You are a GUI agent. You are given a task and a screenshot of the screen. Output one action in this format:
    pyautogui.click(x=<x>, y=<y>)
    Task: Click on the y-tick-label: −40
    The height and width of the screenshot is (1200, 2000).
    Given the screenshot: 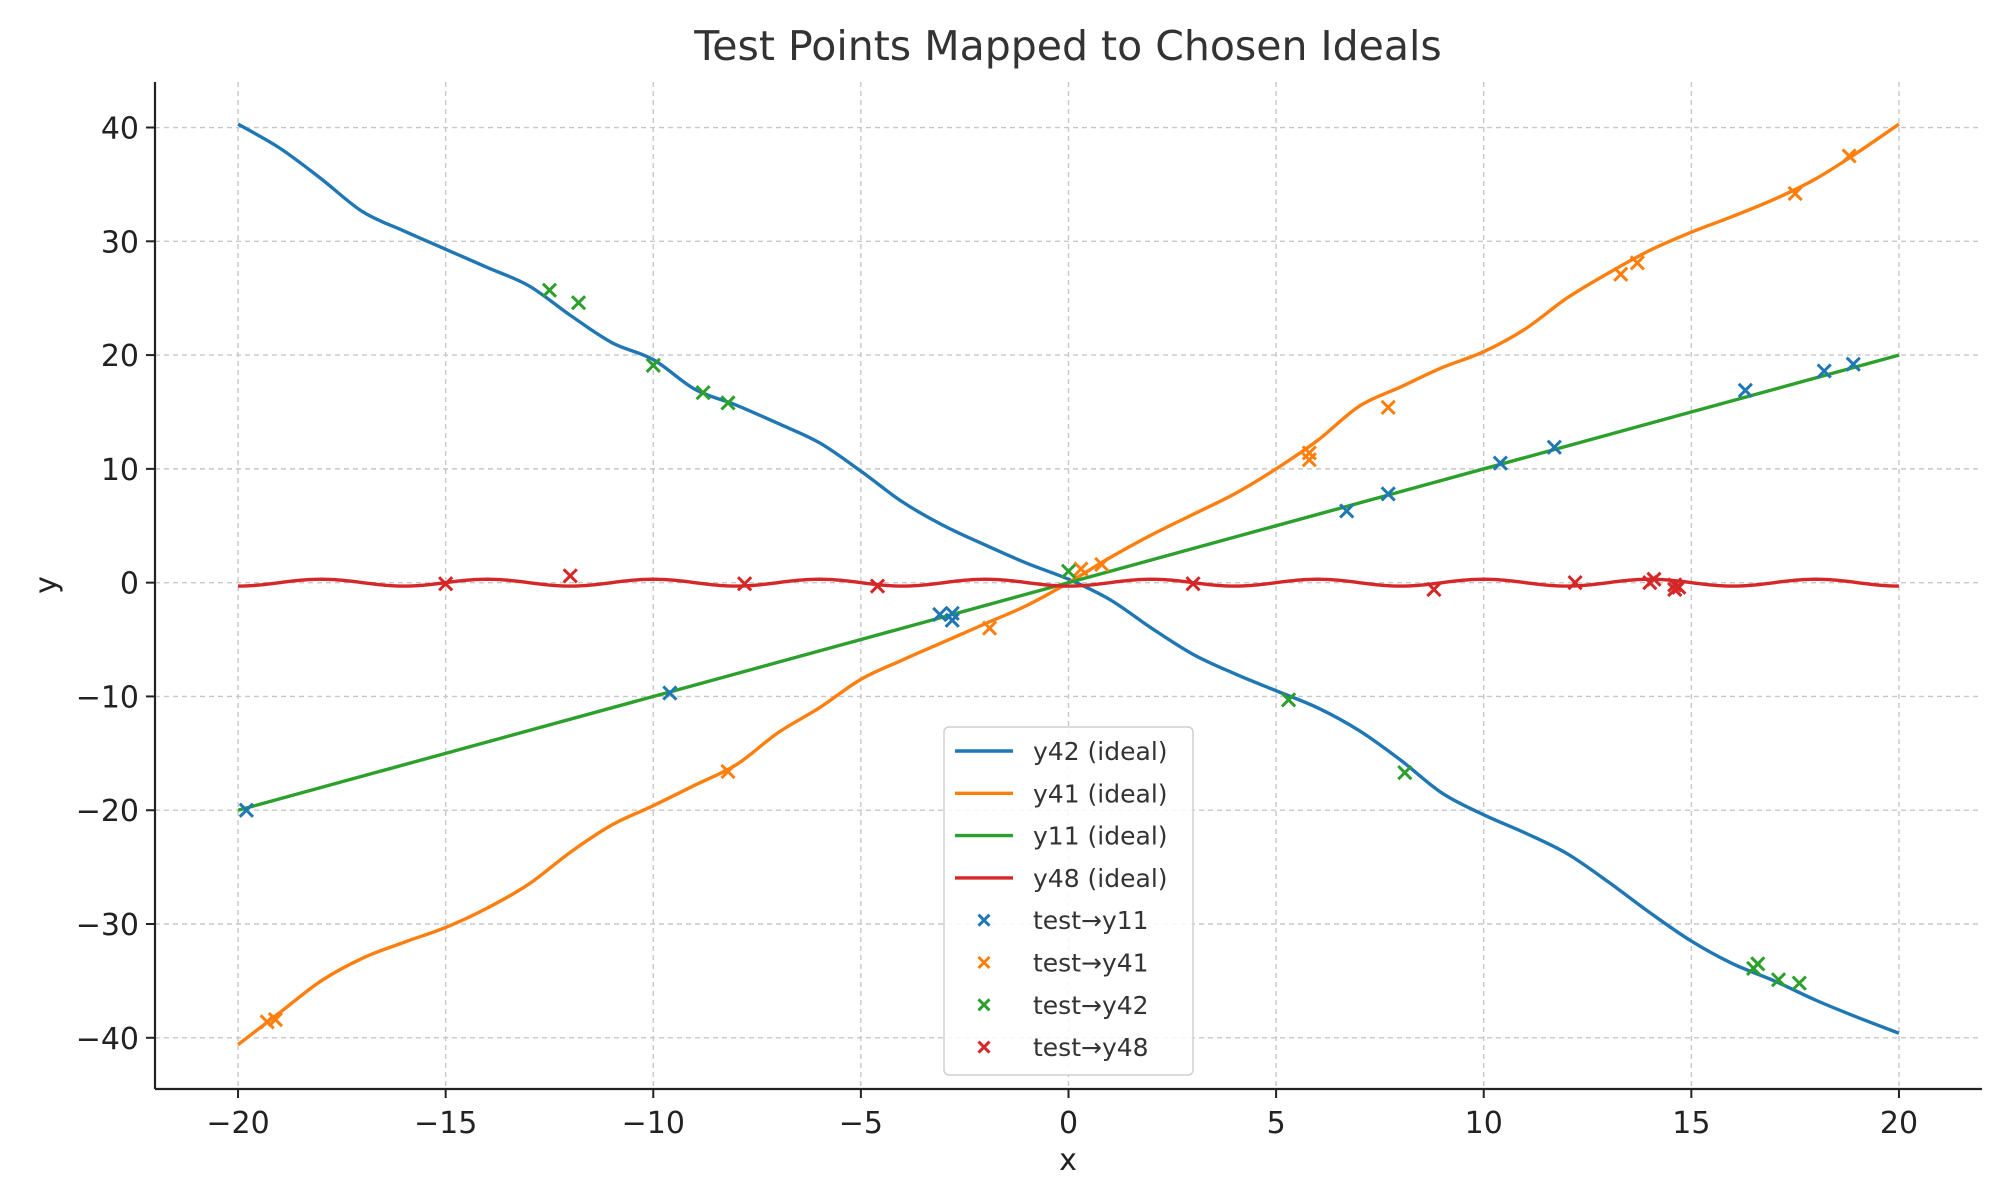 What is the action you would take?
    pyautogui.click(x=107, y=1039)
    